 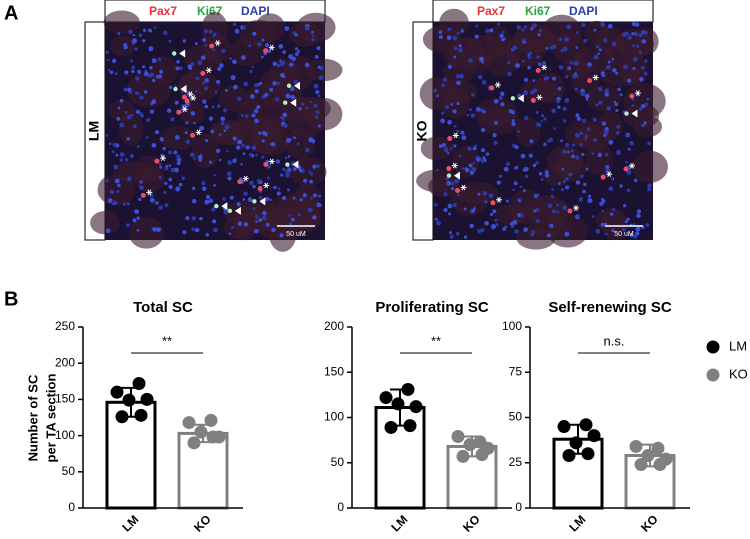 What do you see at coordinates (491, 11) in the screenshot?
I see `stain-label: Pax7` at bounding box center [491, 11].